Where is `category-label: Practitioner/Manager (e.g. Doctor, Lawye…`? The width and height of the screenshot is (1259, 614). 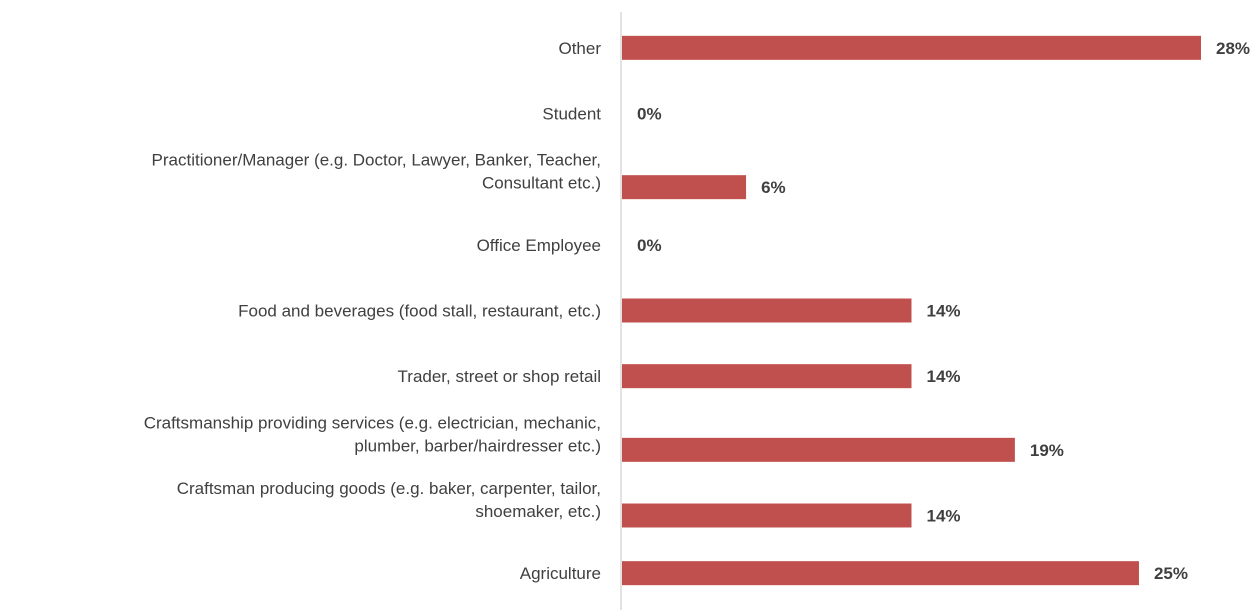
category-label: Practitioner/Manager (e.g. Doctor, Lawye… is located at coordinates (376, 172).